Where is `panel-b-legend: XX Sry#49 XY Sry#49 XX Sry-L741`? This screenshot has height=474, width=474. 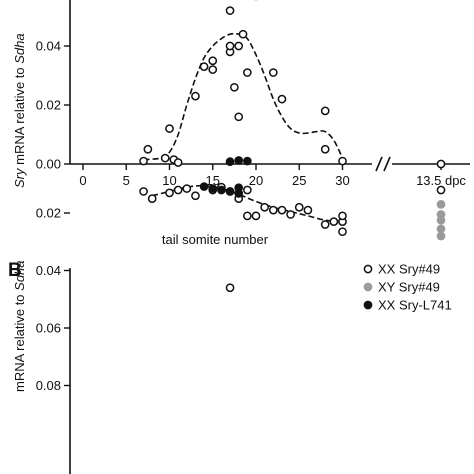
panel-b-legend: XX Sry#49 XY Sry#49 XX Sry-L741 is located at coordinates (407, 287).